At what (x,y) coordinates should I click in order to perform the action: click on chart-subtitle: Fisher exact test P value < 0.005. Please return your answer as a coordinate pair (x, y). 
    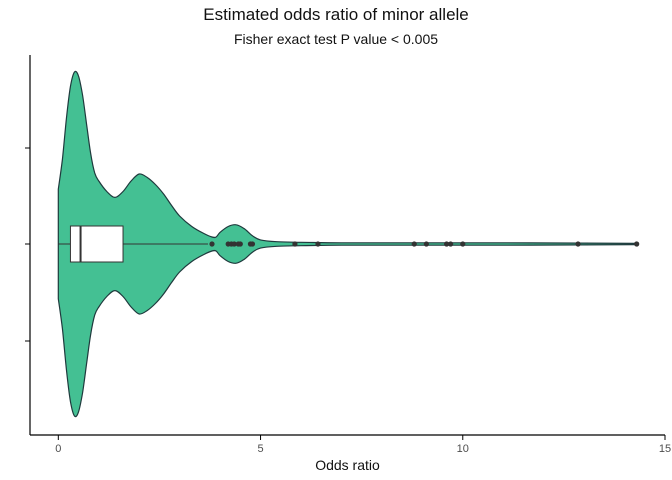
    Looking at the image, I should click on (336, 39).